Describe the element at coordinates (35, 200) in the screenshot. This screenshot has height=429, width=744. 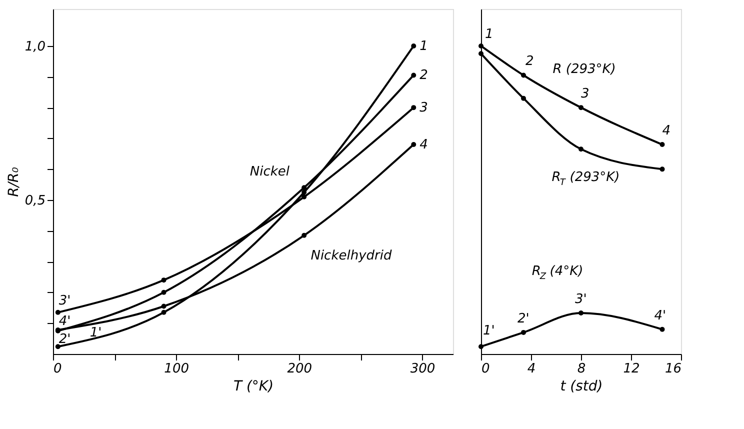
I see `y-tick-label: 0,5` at that location.